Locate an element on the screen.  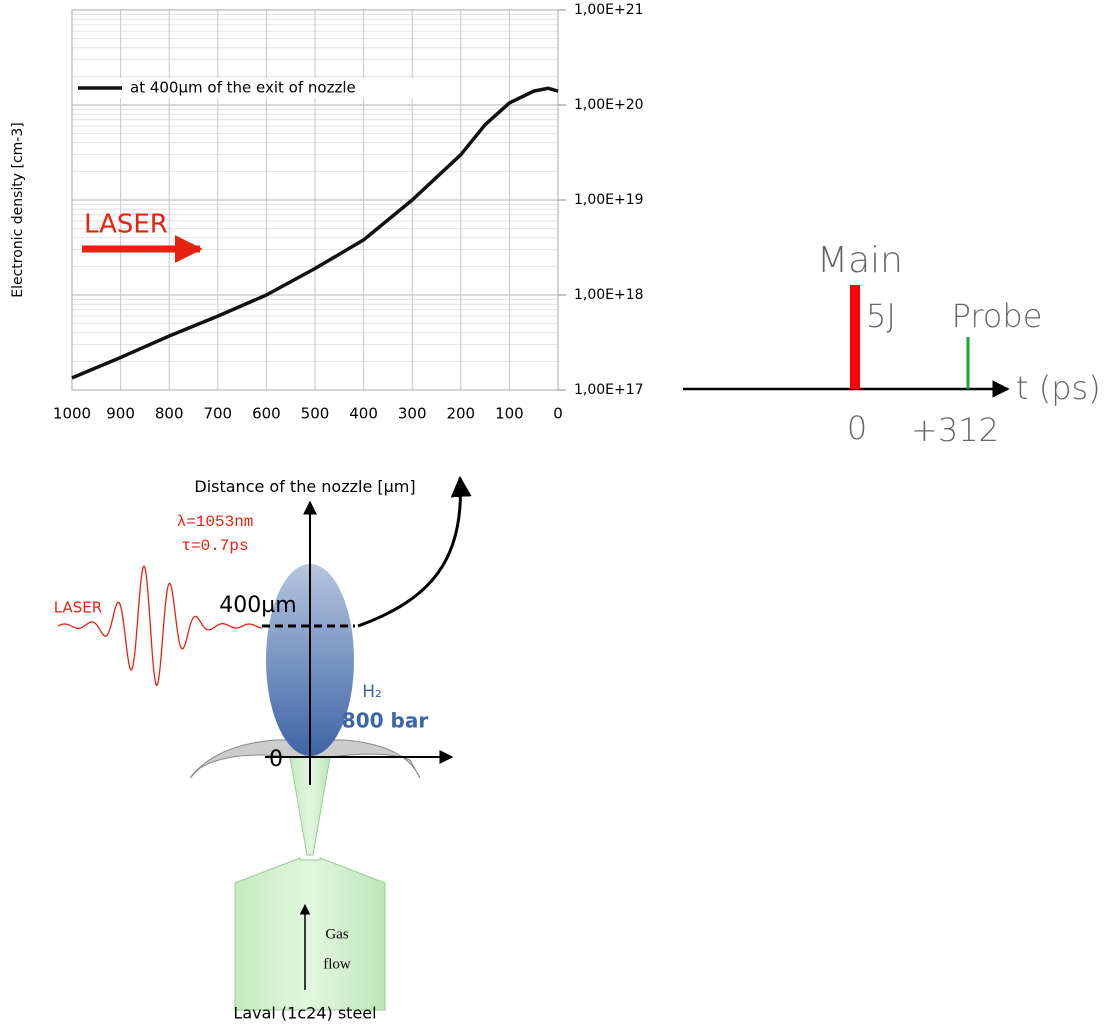
x-tick-label: 1000 is located at coordinates (72, 414).